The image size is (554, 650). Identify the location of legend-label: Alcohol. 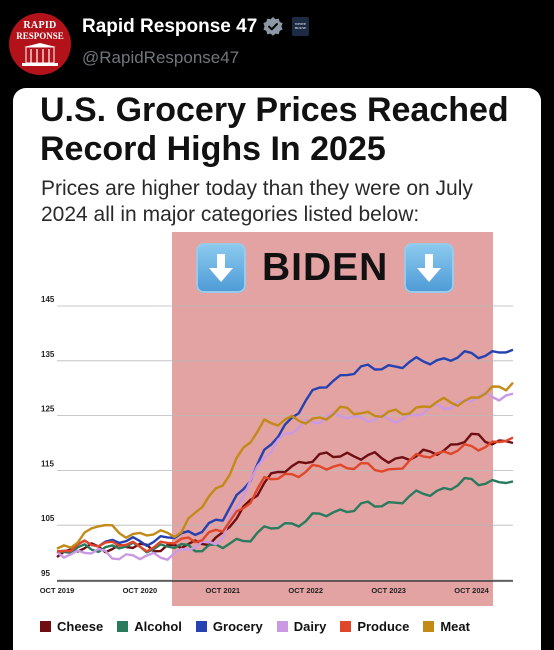
(158, 626).